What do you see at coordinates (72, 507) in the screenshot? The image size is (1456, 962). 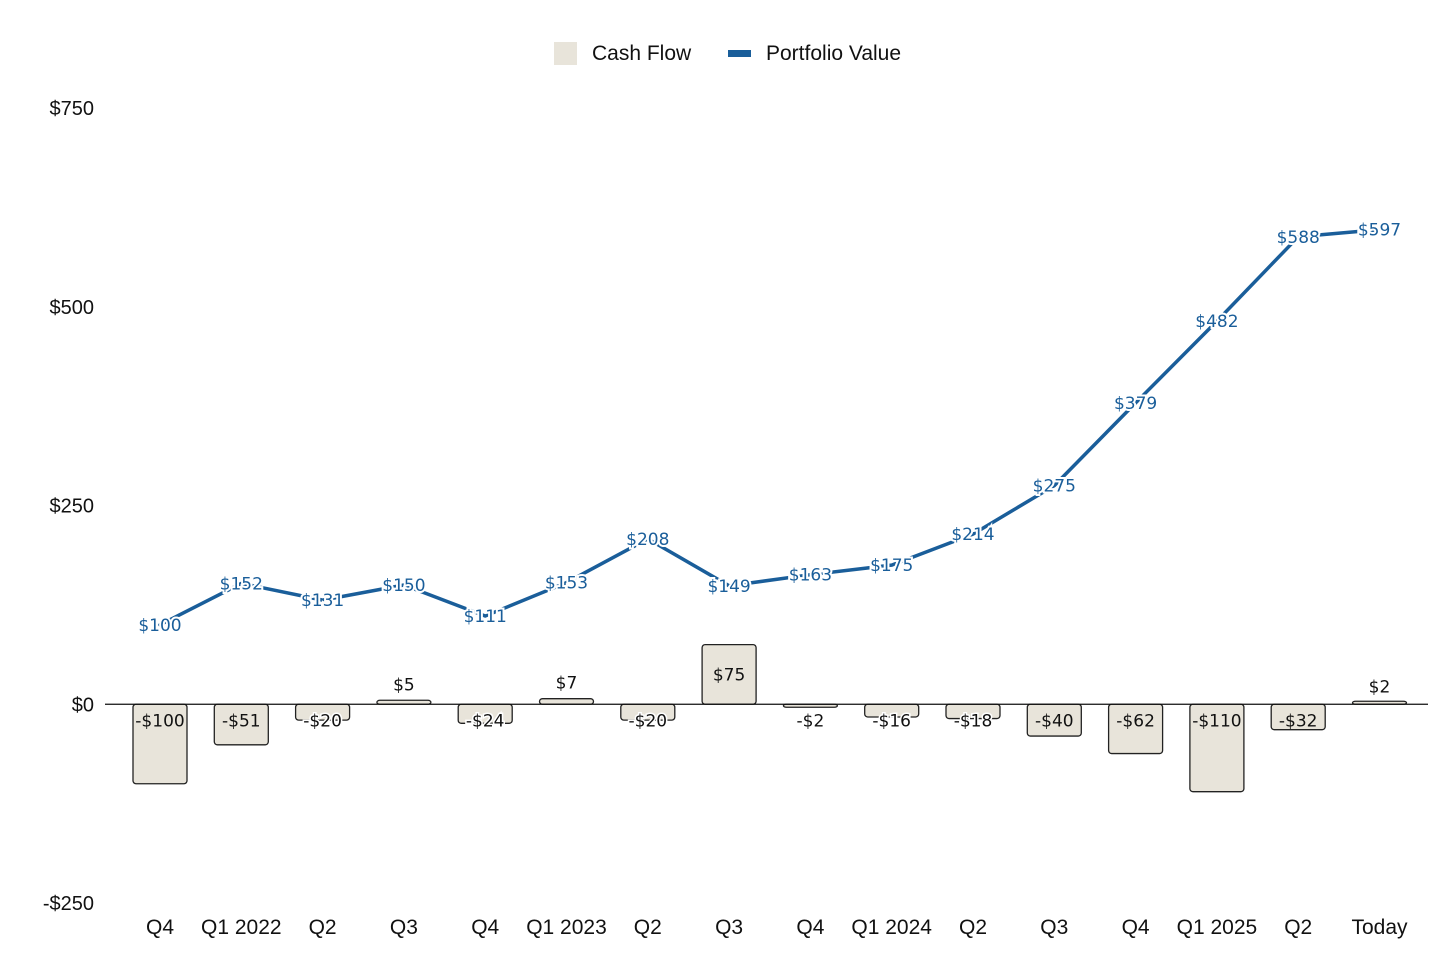 I see `y-tick-label: $250` at bounding box center [72, 507].